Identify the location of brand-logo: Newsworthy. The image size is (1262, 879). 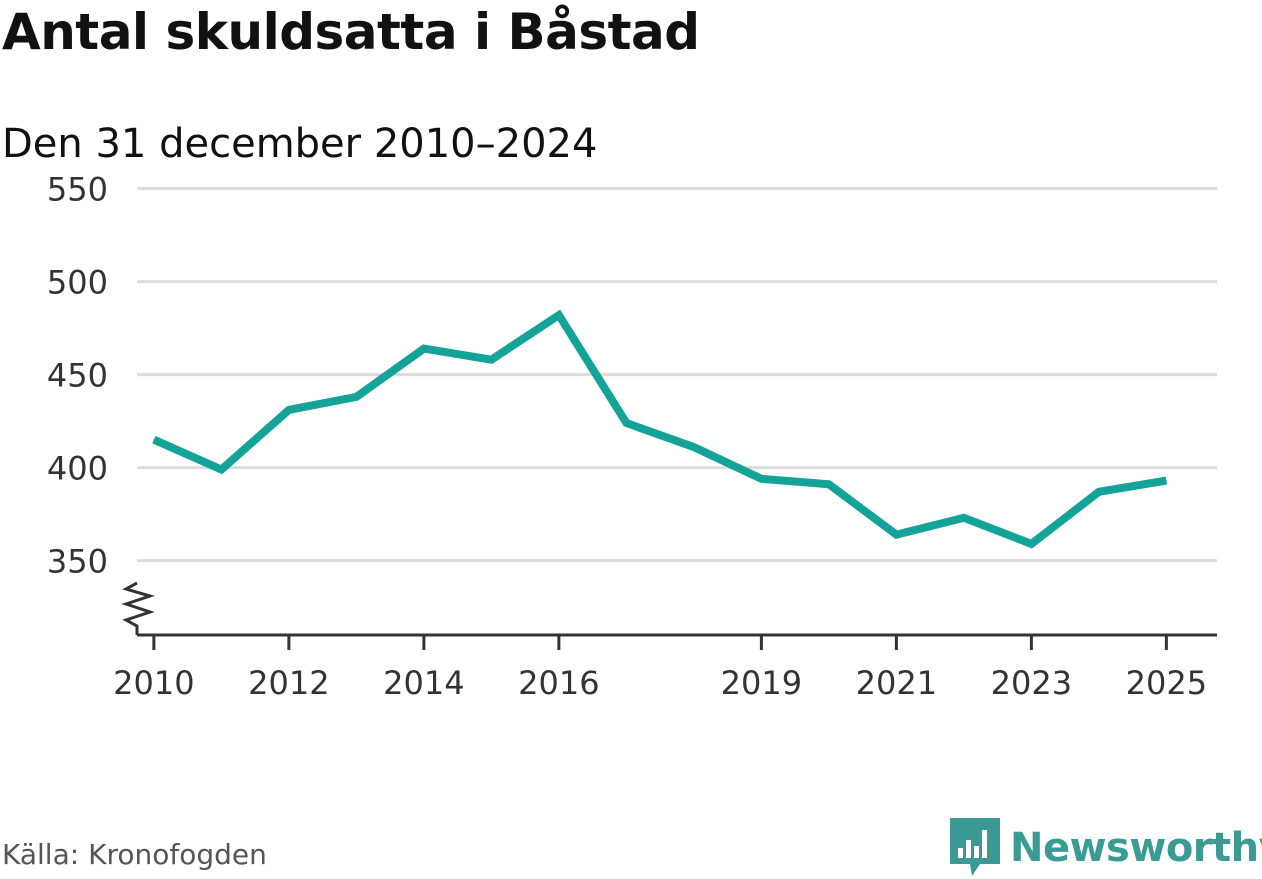
(1106, 848).